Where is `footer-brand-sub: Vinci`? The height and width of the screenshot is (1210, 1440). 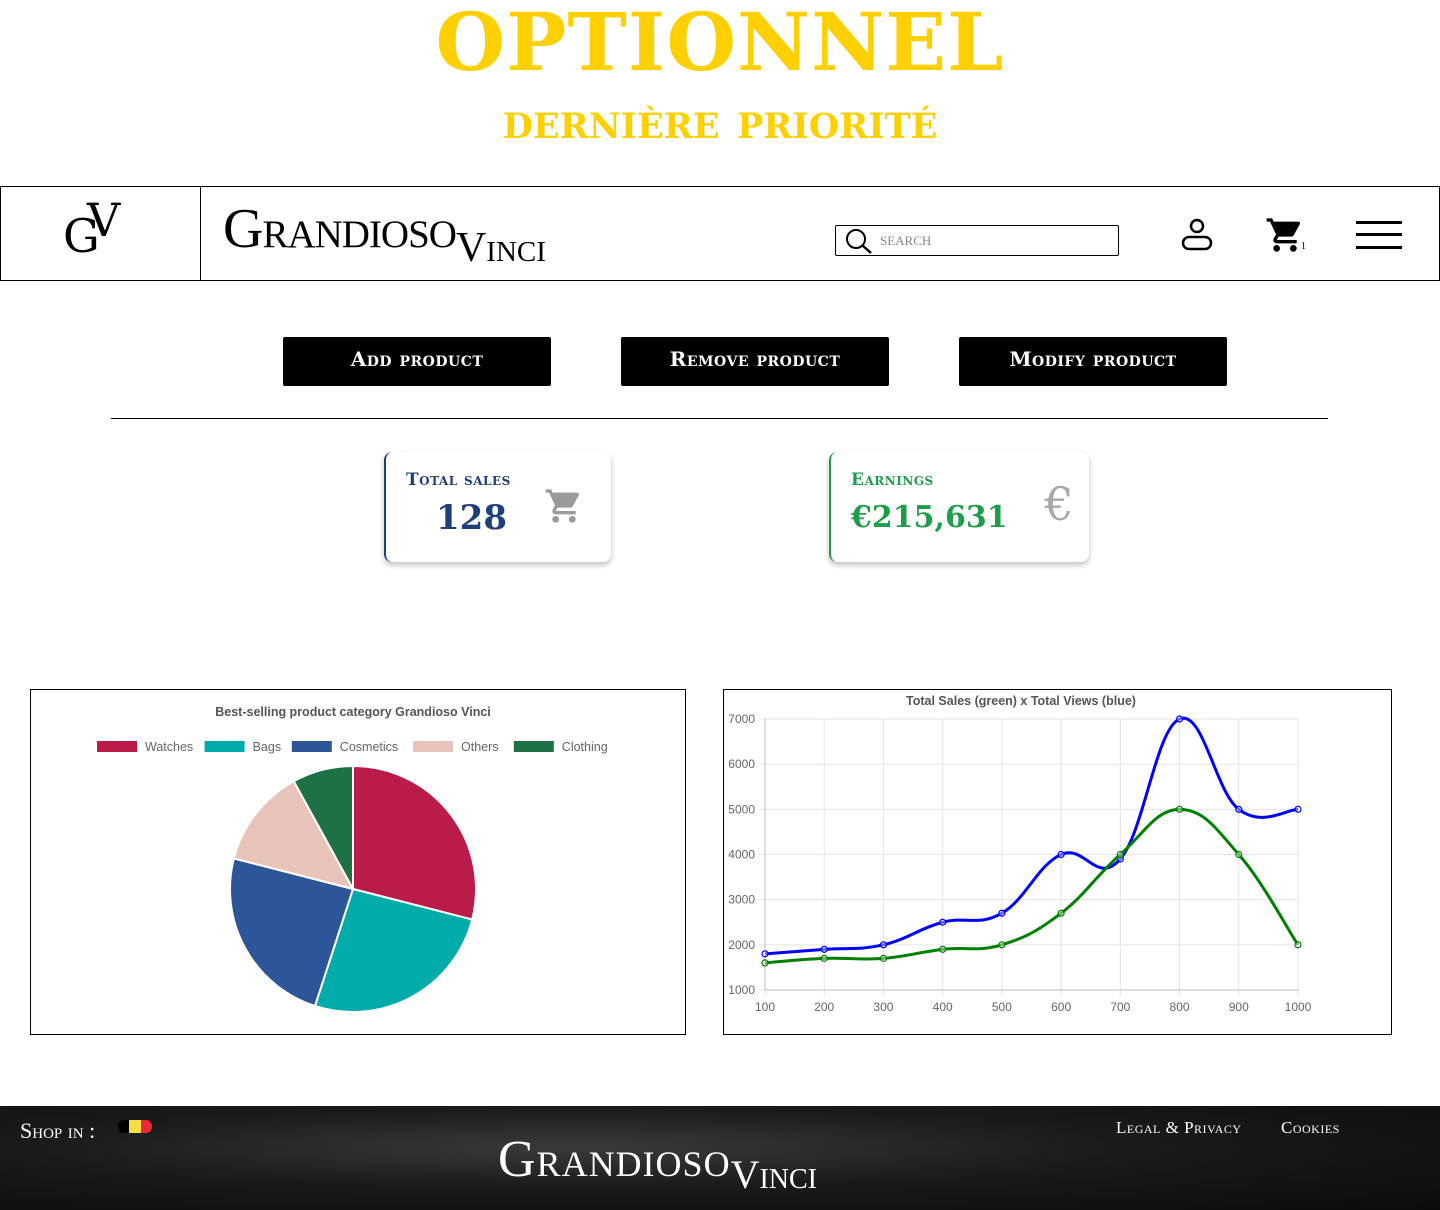
footer-brand-sub: Vinci is located at coordinates (774, 1174).